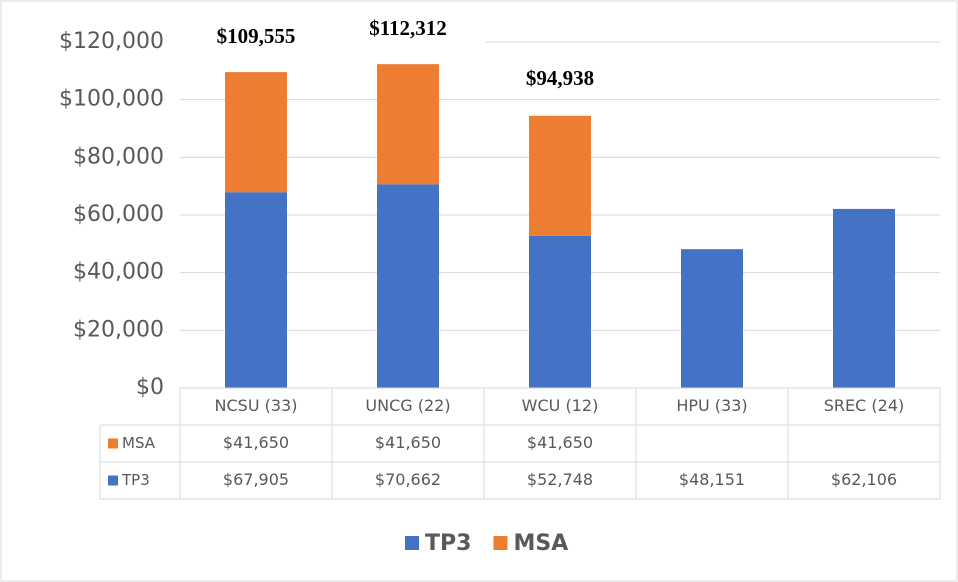 The height and width of the screenshot is (582, 958). What do you see at coordinates (118, 214) in the screenshot?
I see `y-tick-label: $60,000` at bounding box center [118, 214].